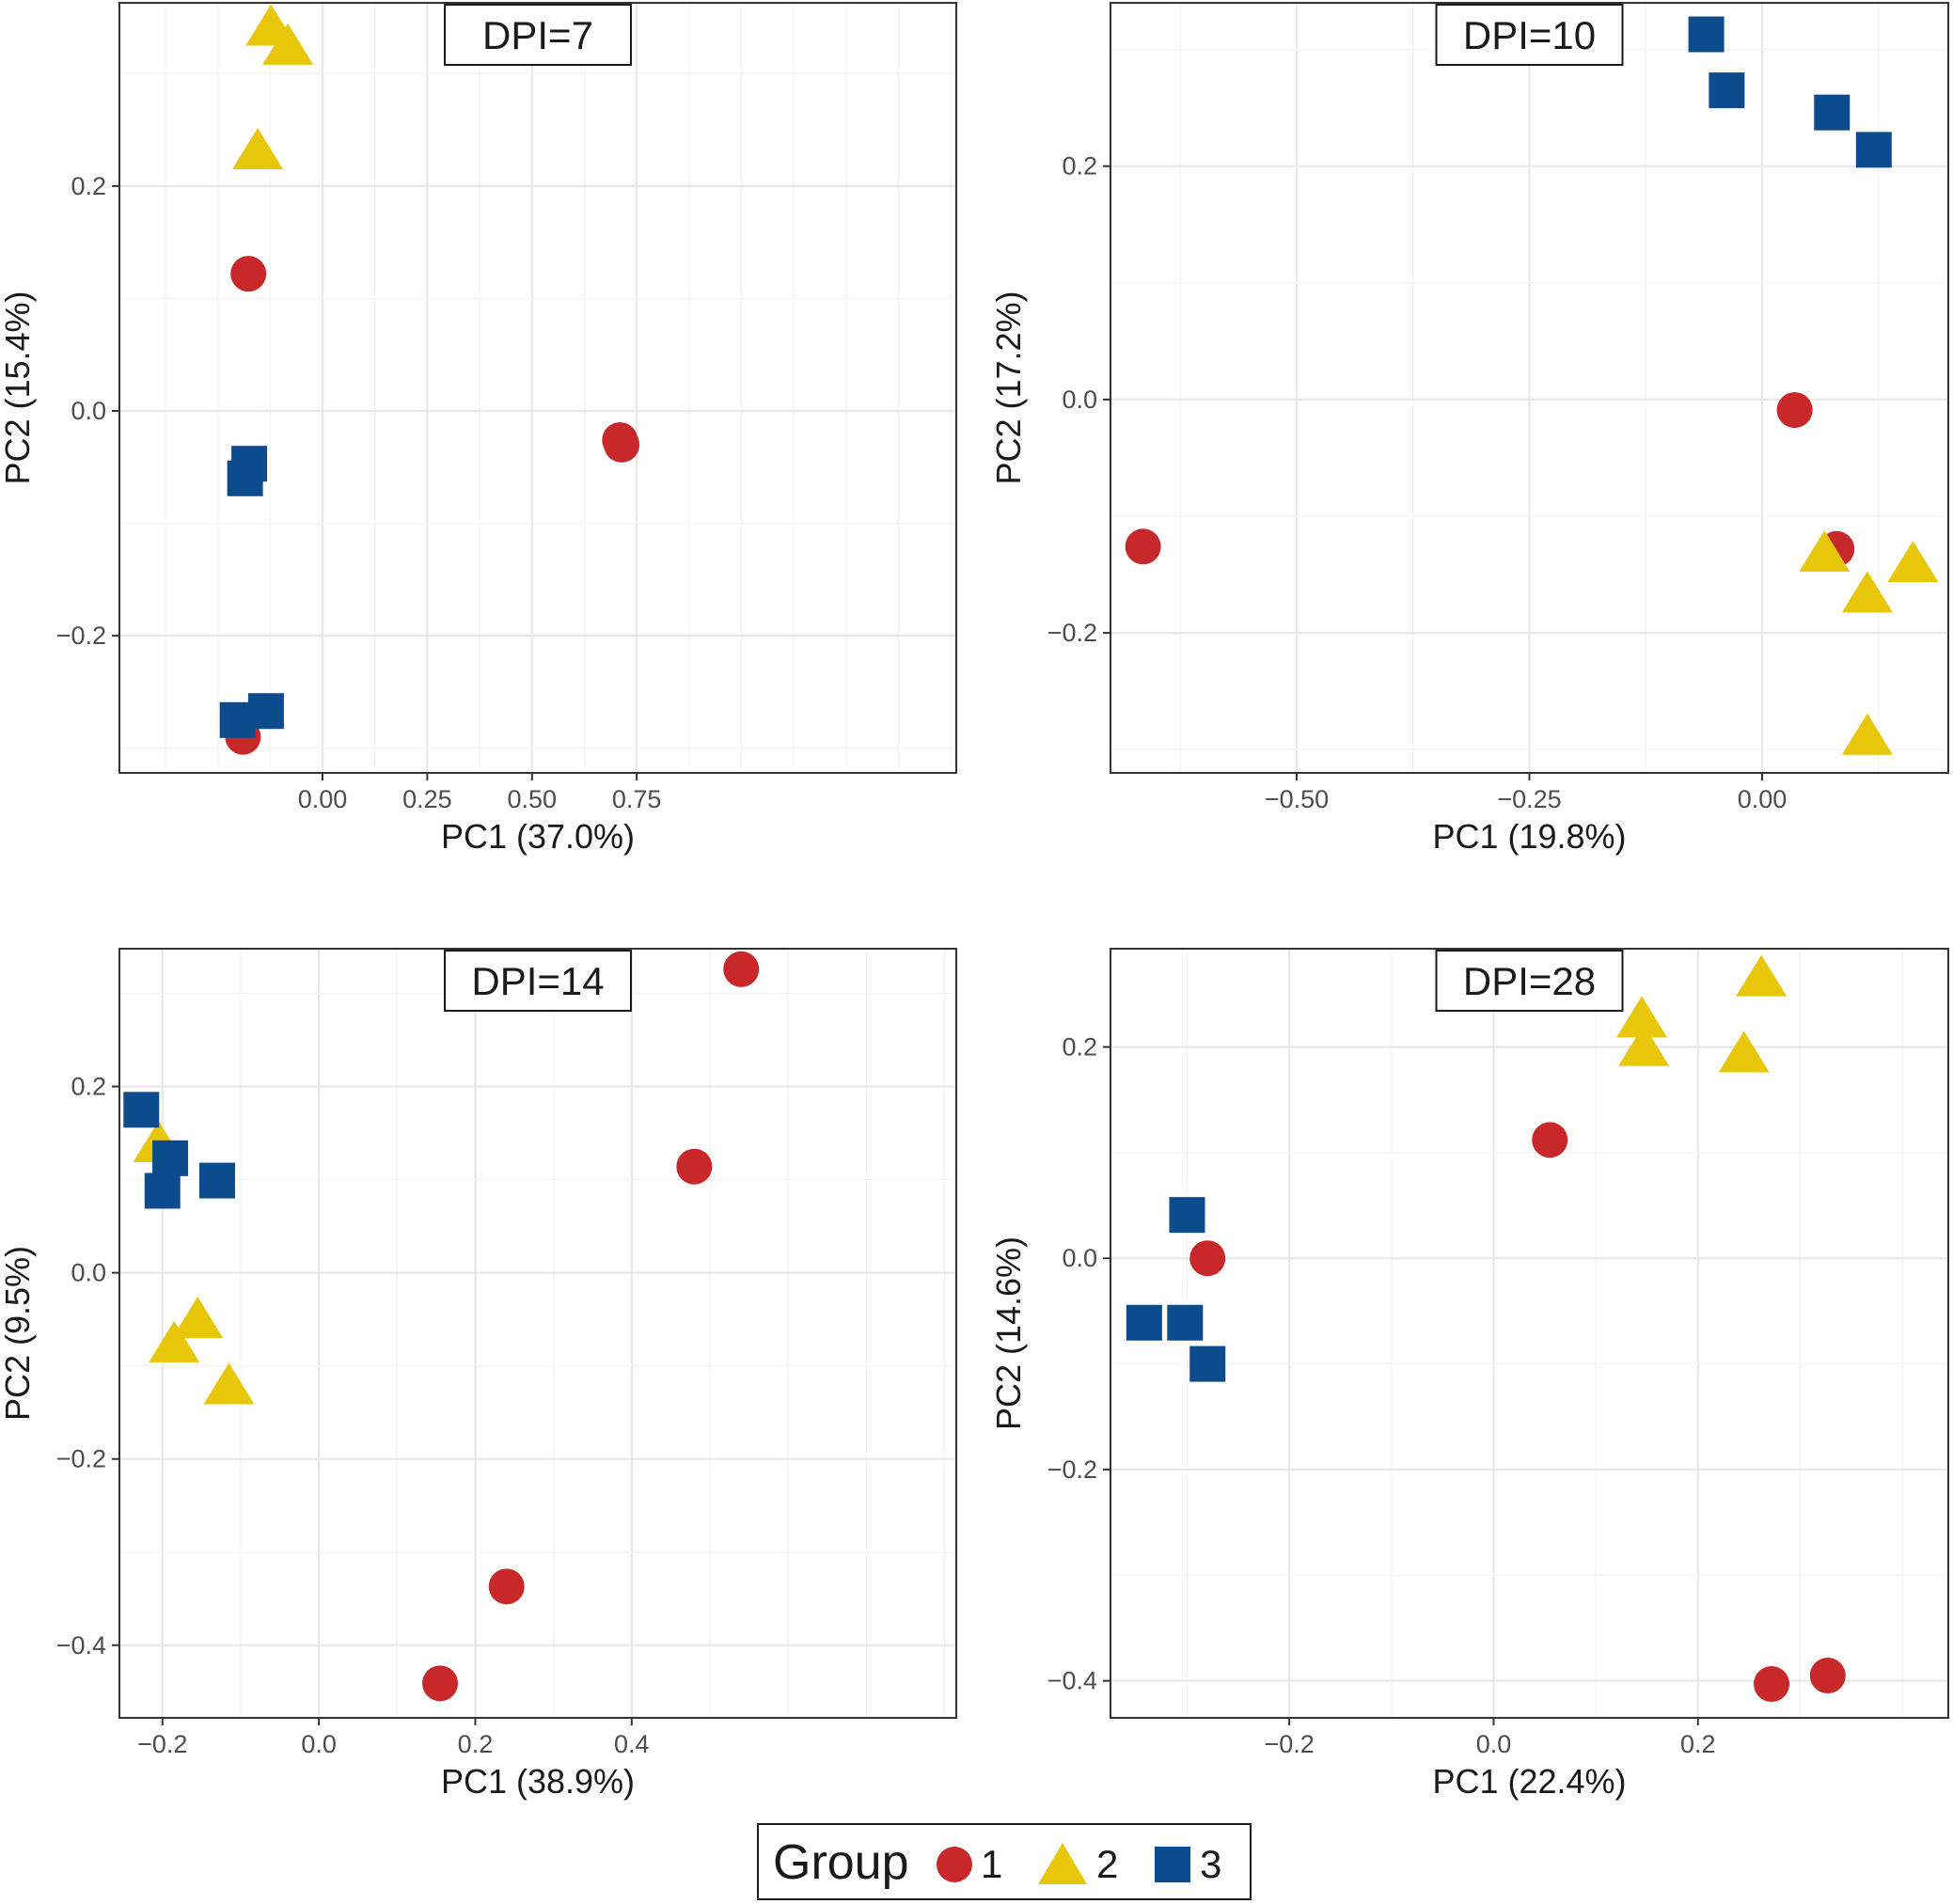 The width and height of the screenshot is (1953, 1904). Describe the element at coordinates (954, 1864) in the screenshot. I see `legend-key-1-circle` at that location.